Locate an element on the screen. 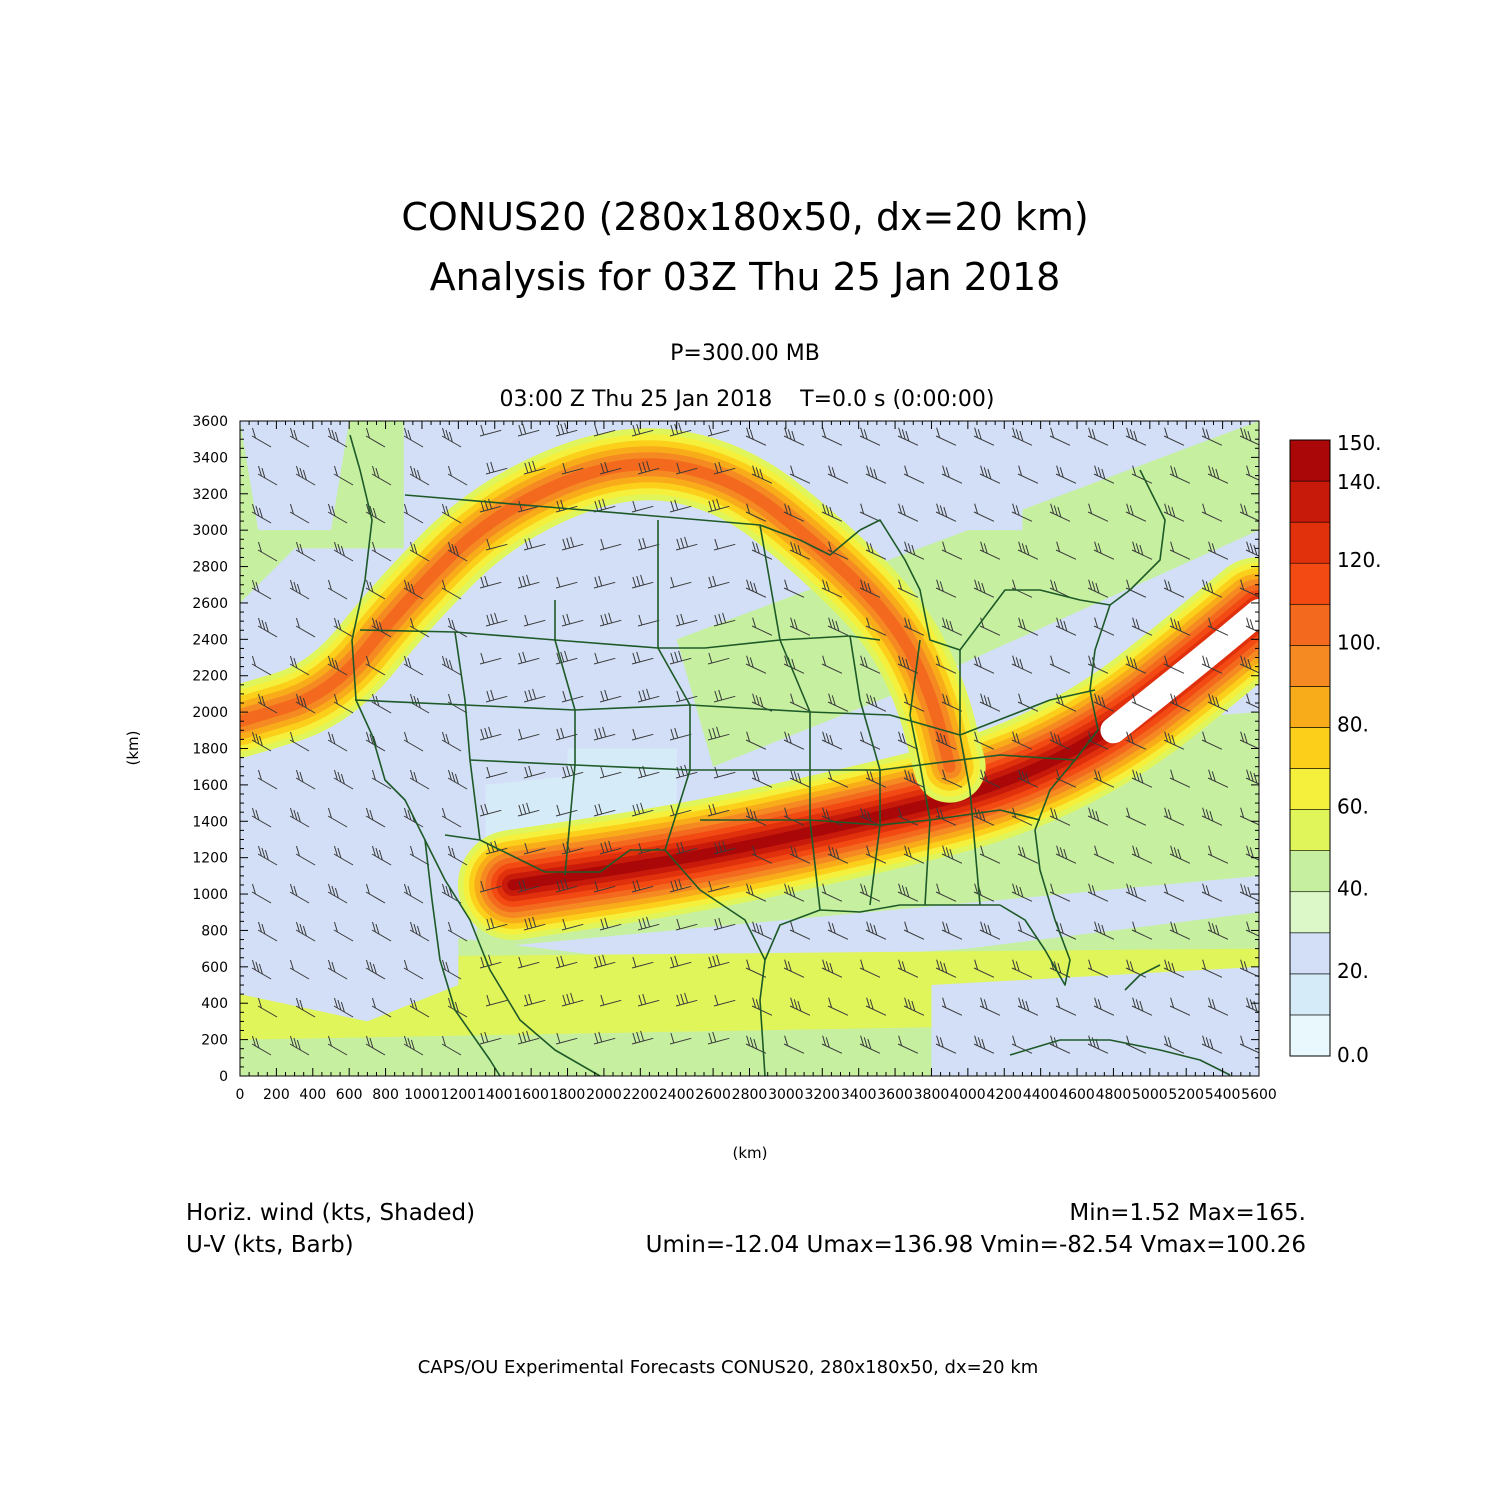  colorbar-swatch is located at coordinates (1310, 871).